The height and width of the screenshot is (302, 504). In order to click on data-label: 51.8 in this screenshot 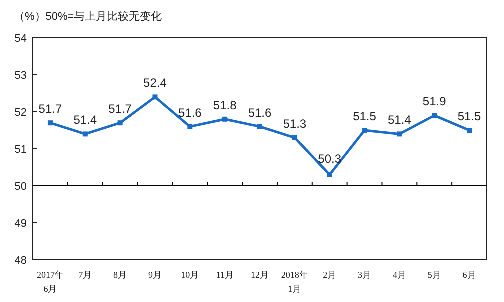, I will do `click(225, 105)`.